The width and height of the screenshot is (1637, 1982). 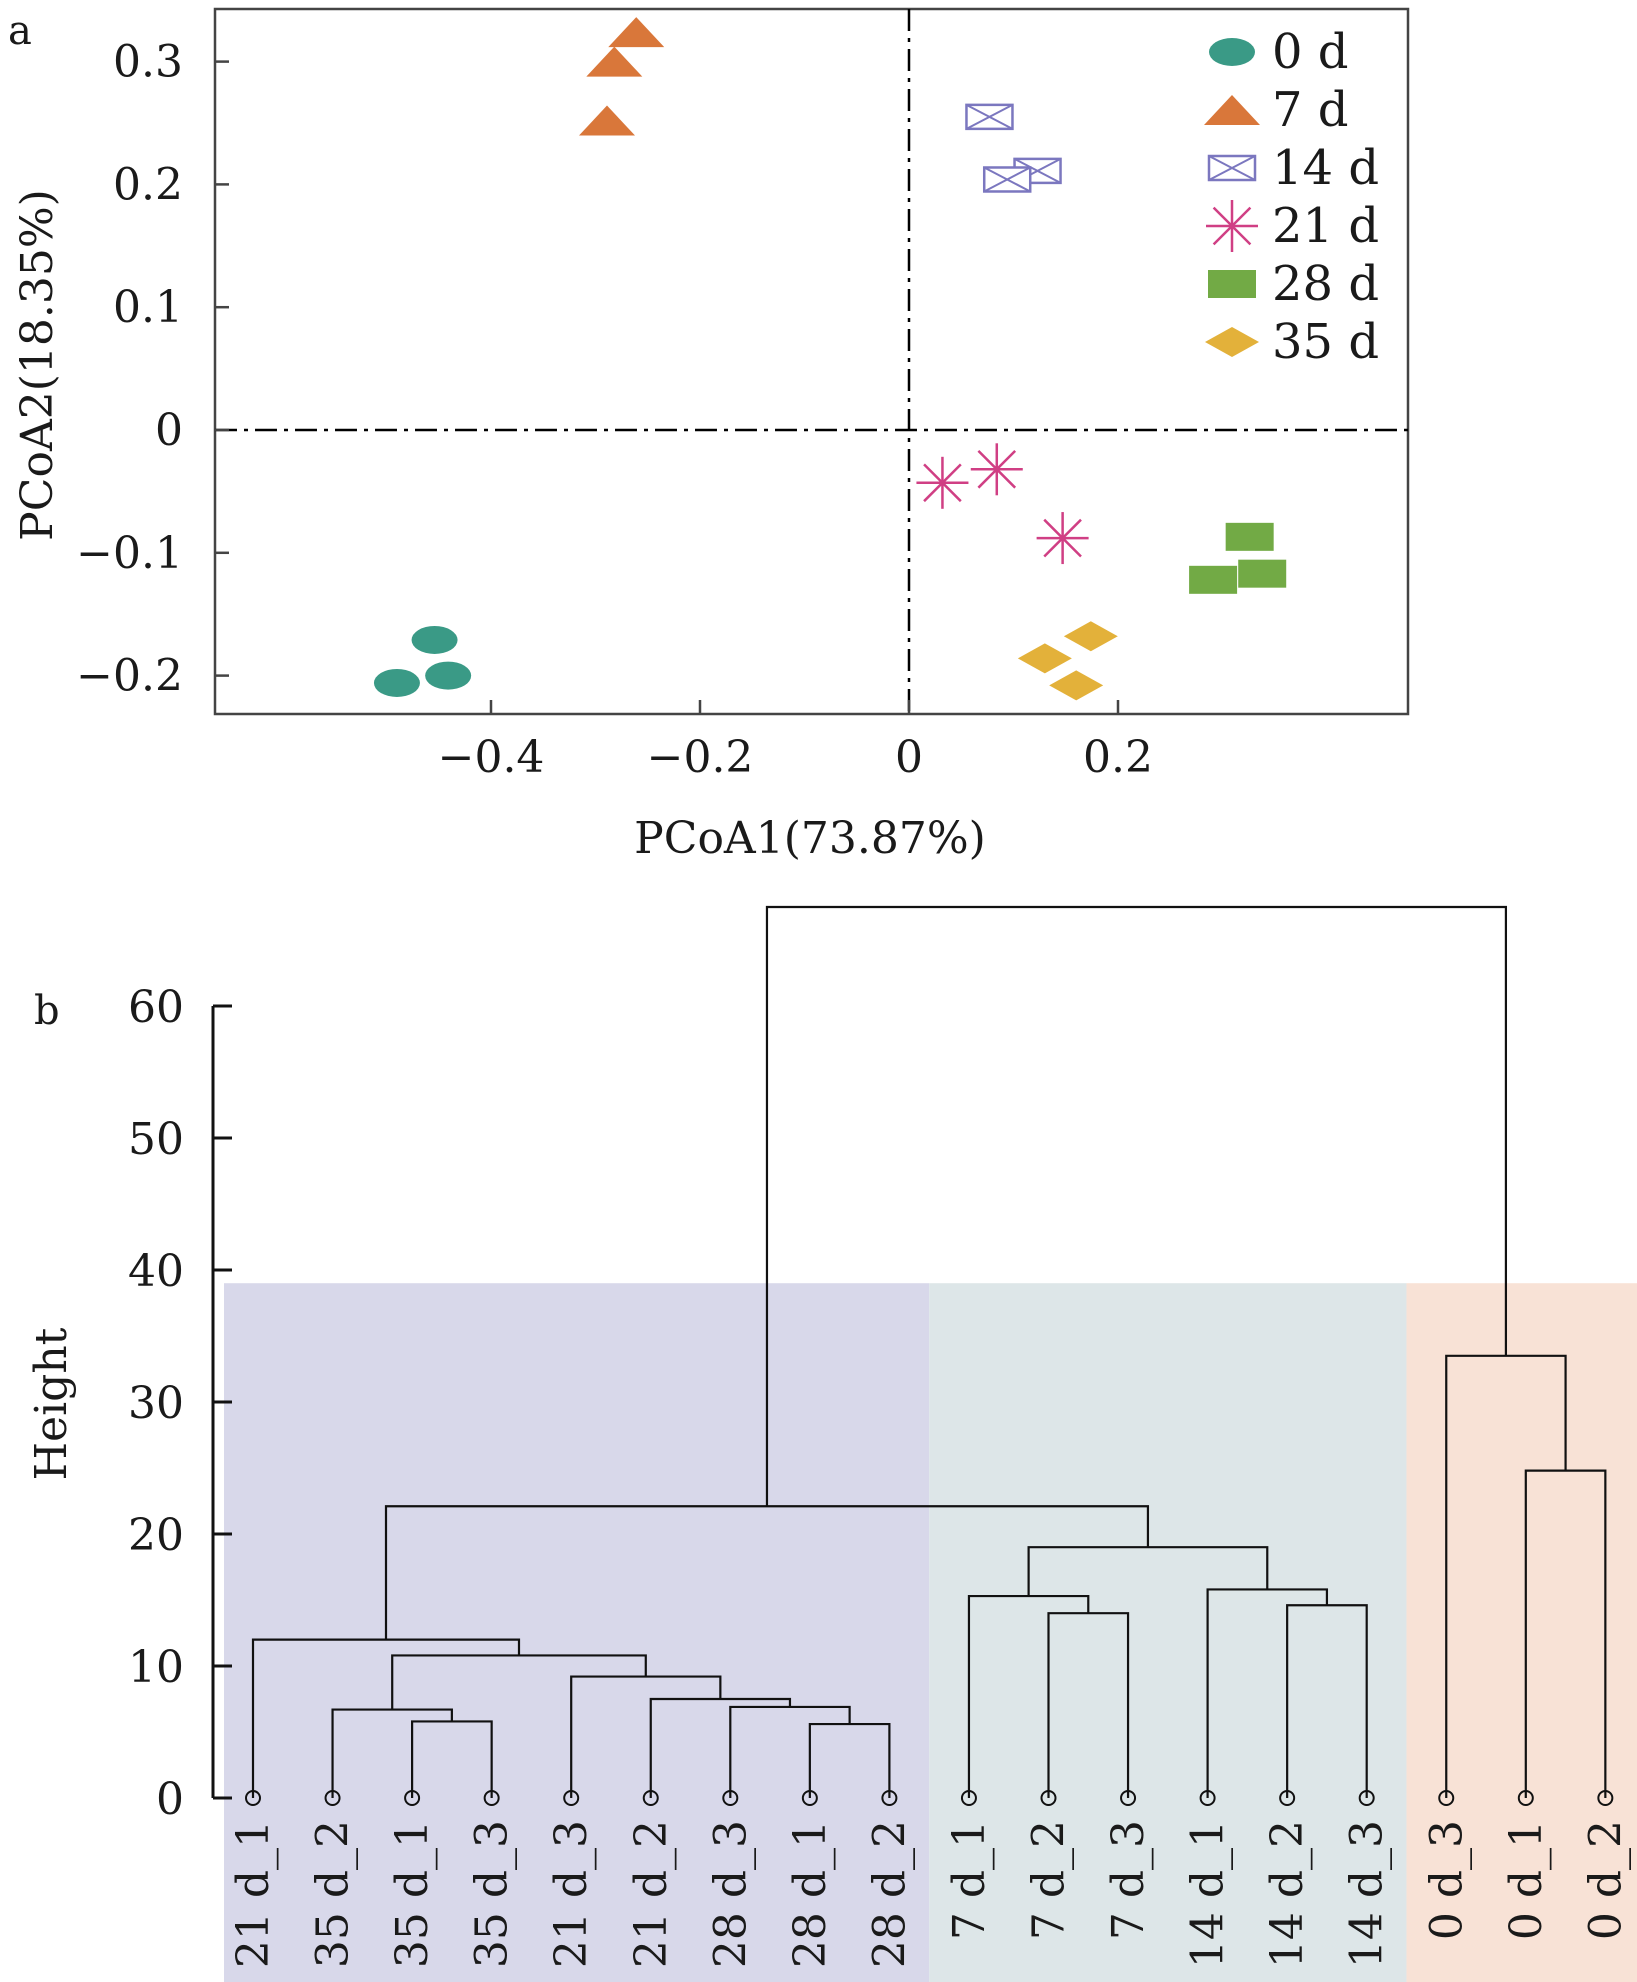 What do you see at coordinates (571, 1894) in the screenshot?
I see `leaf-label-21-d-3: 21 d_3` at bounding box center [571, 1894].